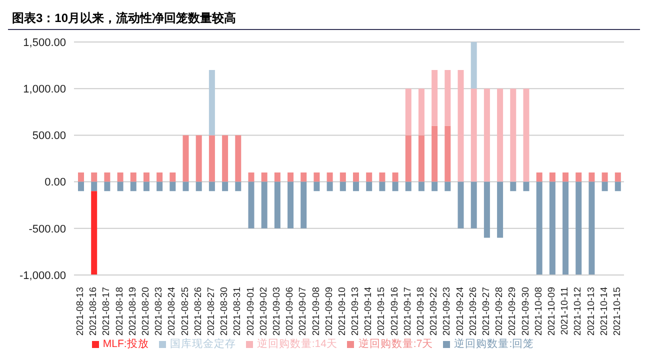 The image size is (648, 357). What do you see at coordinates (552, 311) in the screenshot?
I see `x-tick-label: 2021-10-09` at bounding box center [552, 311].